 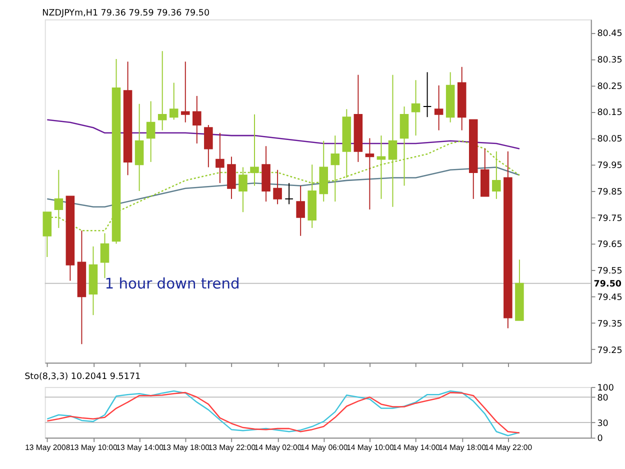 What do you see at coordinates (609, 113) in the screenshot?
I see `y-tick-label: 80.15` at bounding box center [609, 113].